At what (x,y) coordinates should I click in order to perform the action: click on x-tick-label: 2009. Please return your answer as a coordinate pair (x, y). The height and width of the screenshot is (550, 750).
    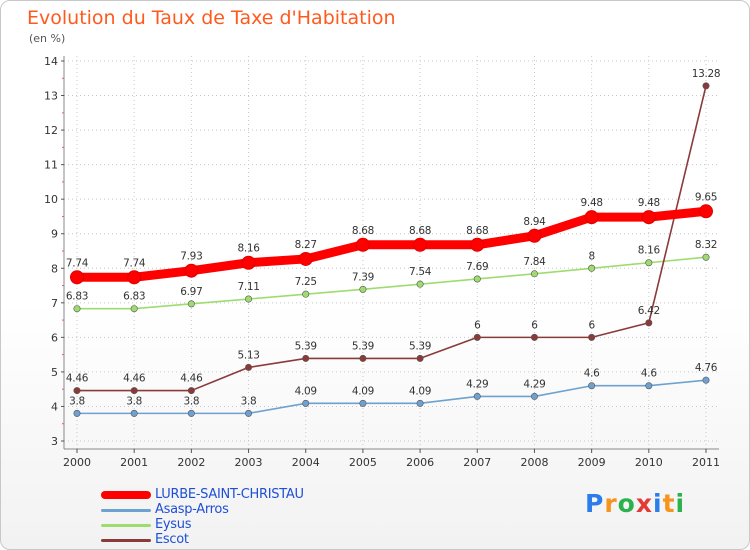
    Looking at the image, I should click on (592, 462).